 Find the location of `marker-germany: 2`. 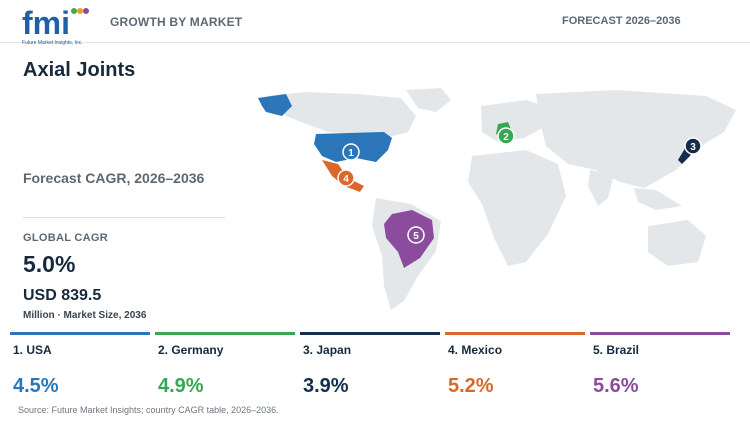

marker-germany: 2 is located at coordinates (506, 136).